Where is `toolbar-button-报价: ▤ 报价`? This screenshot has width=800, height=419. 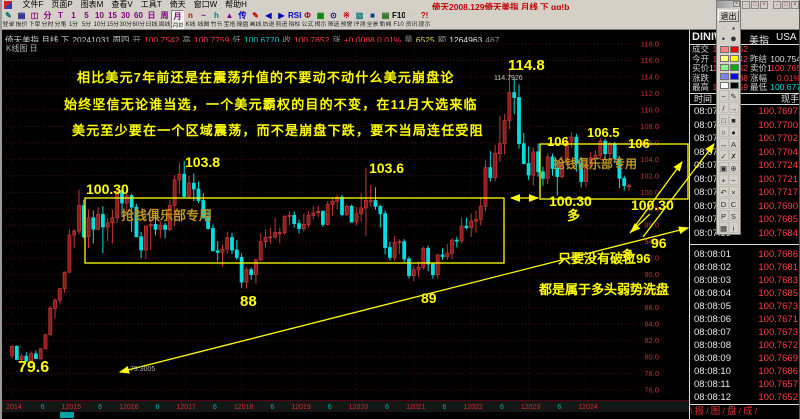
toolbar-button-报价: ▤ 报价 is located at coordinates (21, 19).